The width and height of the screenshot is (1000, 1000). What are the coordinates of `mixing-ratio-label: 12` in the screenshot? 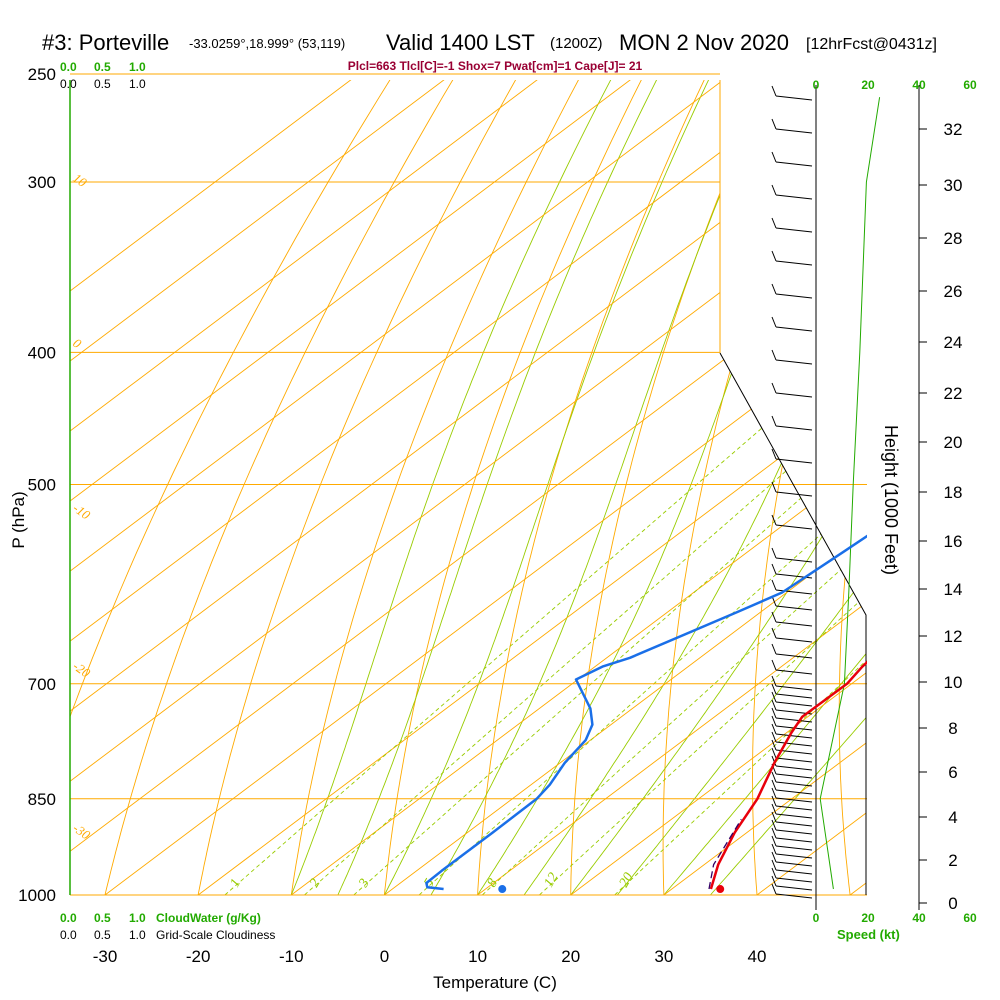 It's located at (552, 880).